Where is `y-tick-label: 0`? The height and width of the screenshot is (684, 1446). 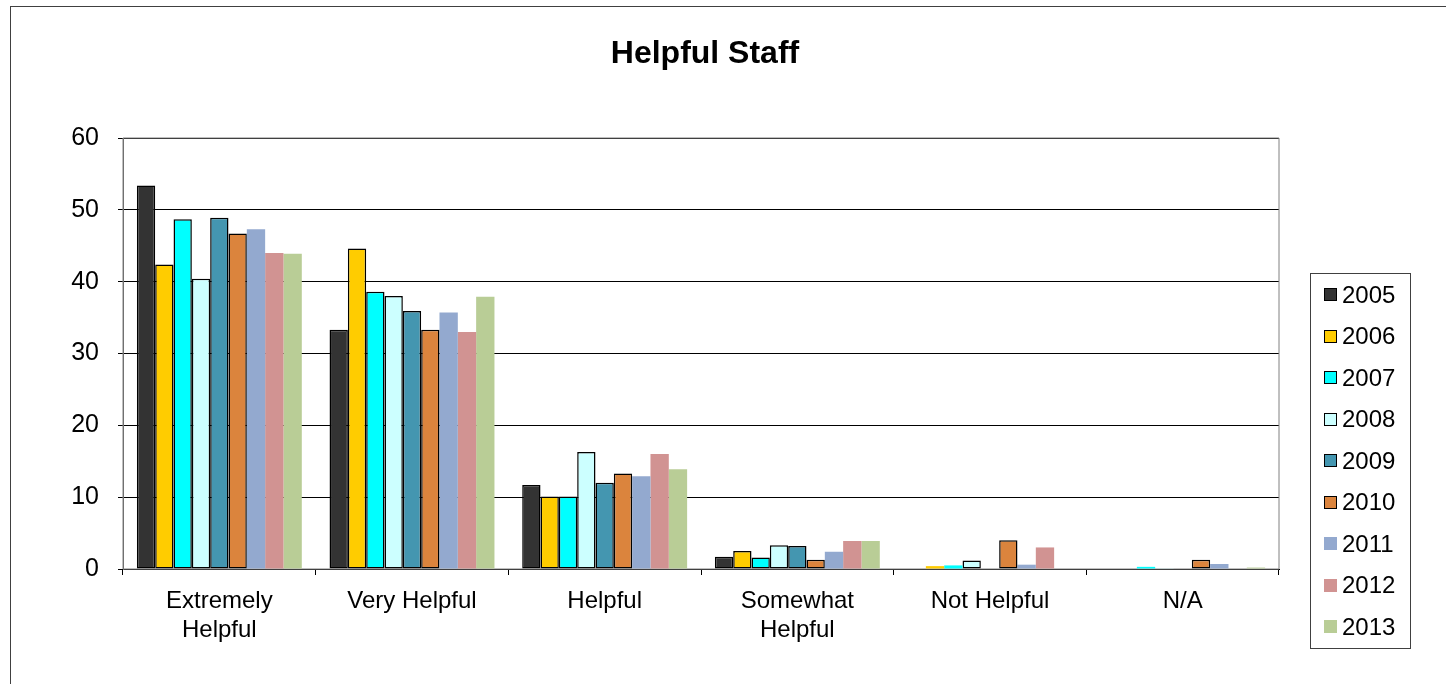
y-tick-label: 0 is located at coordinates (92, 566).